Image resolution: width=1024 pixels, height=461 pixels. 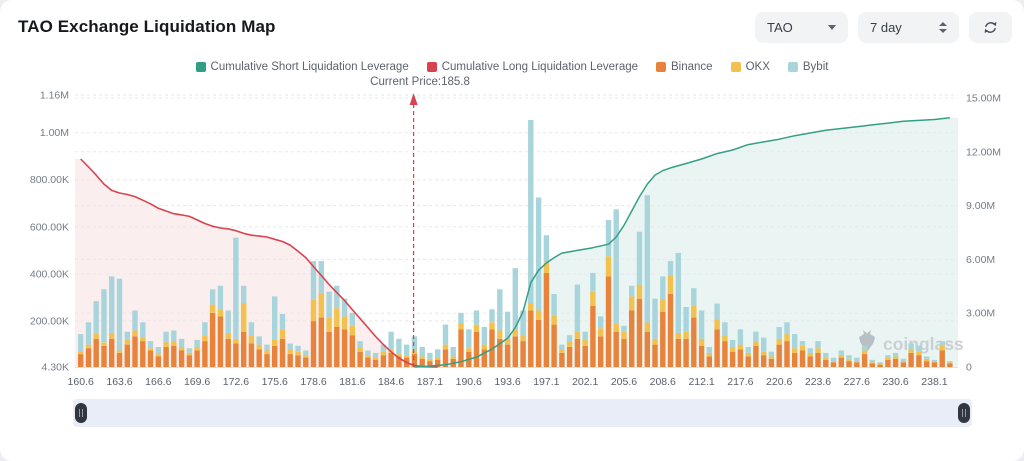 I want to click on slider-handle-left, so click(x=81, y=413).